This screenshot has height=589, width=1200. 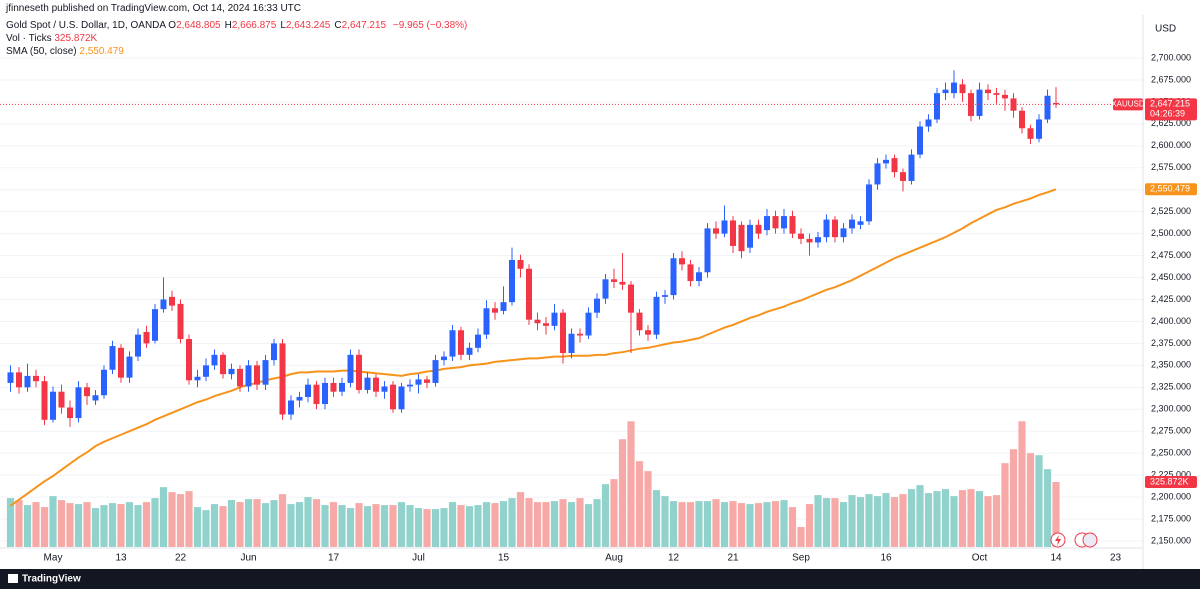 I want to click on x-tick-label: 17, so click(x=334, y=558).